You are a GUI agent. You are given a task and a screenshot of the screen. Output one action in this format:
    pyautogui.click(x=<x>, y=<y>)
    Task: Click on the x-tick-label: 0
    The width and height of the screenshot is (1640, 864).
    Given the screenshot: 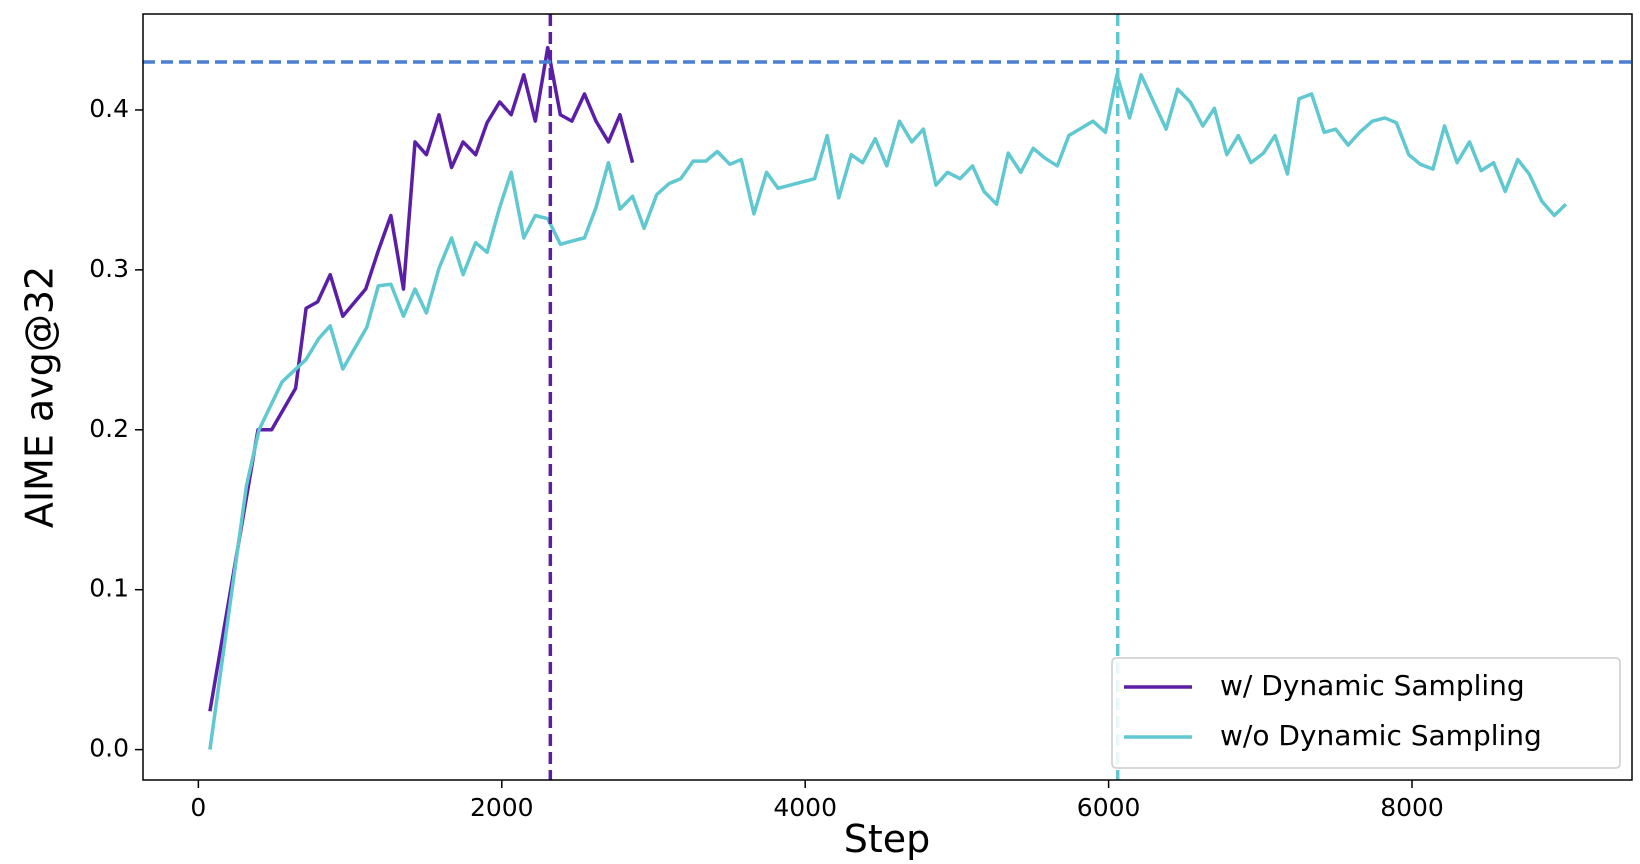 What is the action you would take?
    pyautogui.click(x=198, y=807)
    